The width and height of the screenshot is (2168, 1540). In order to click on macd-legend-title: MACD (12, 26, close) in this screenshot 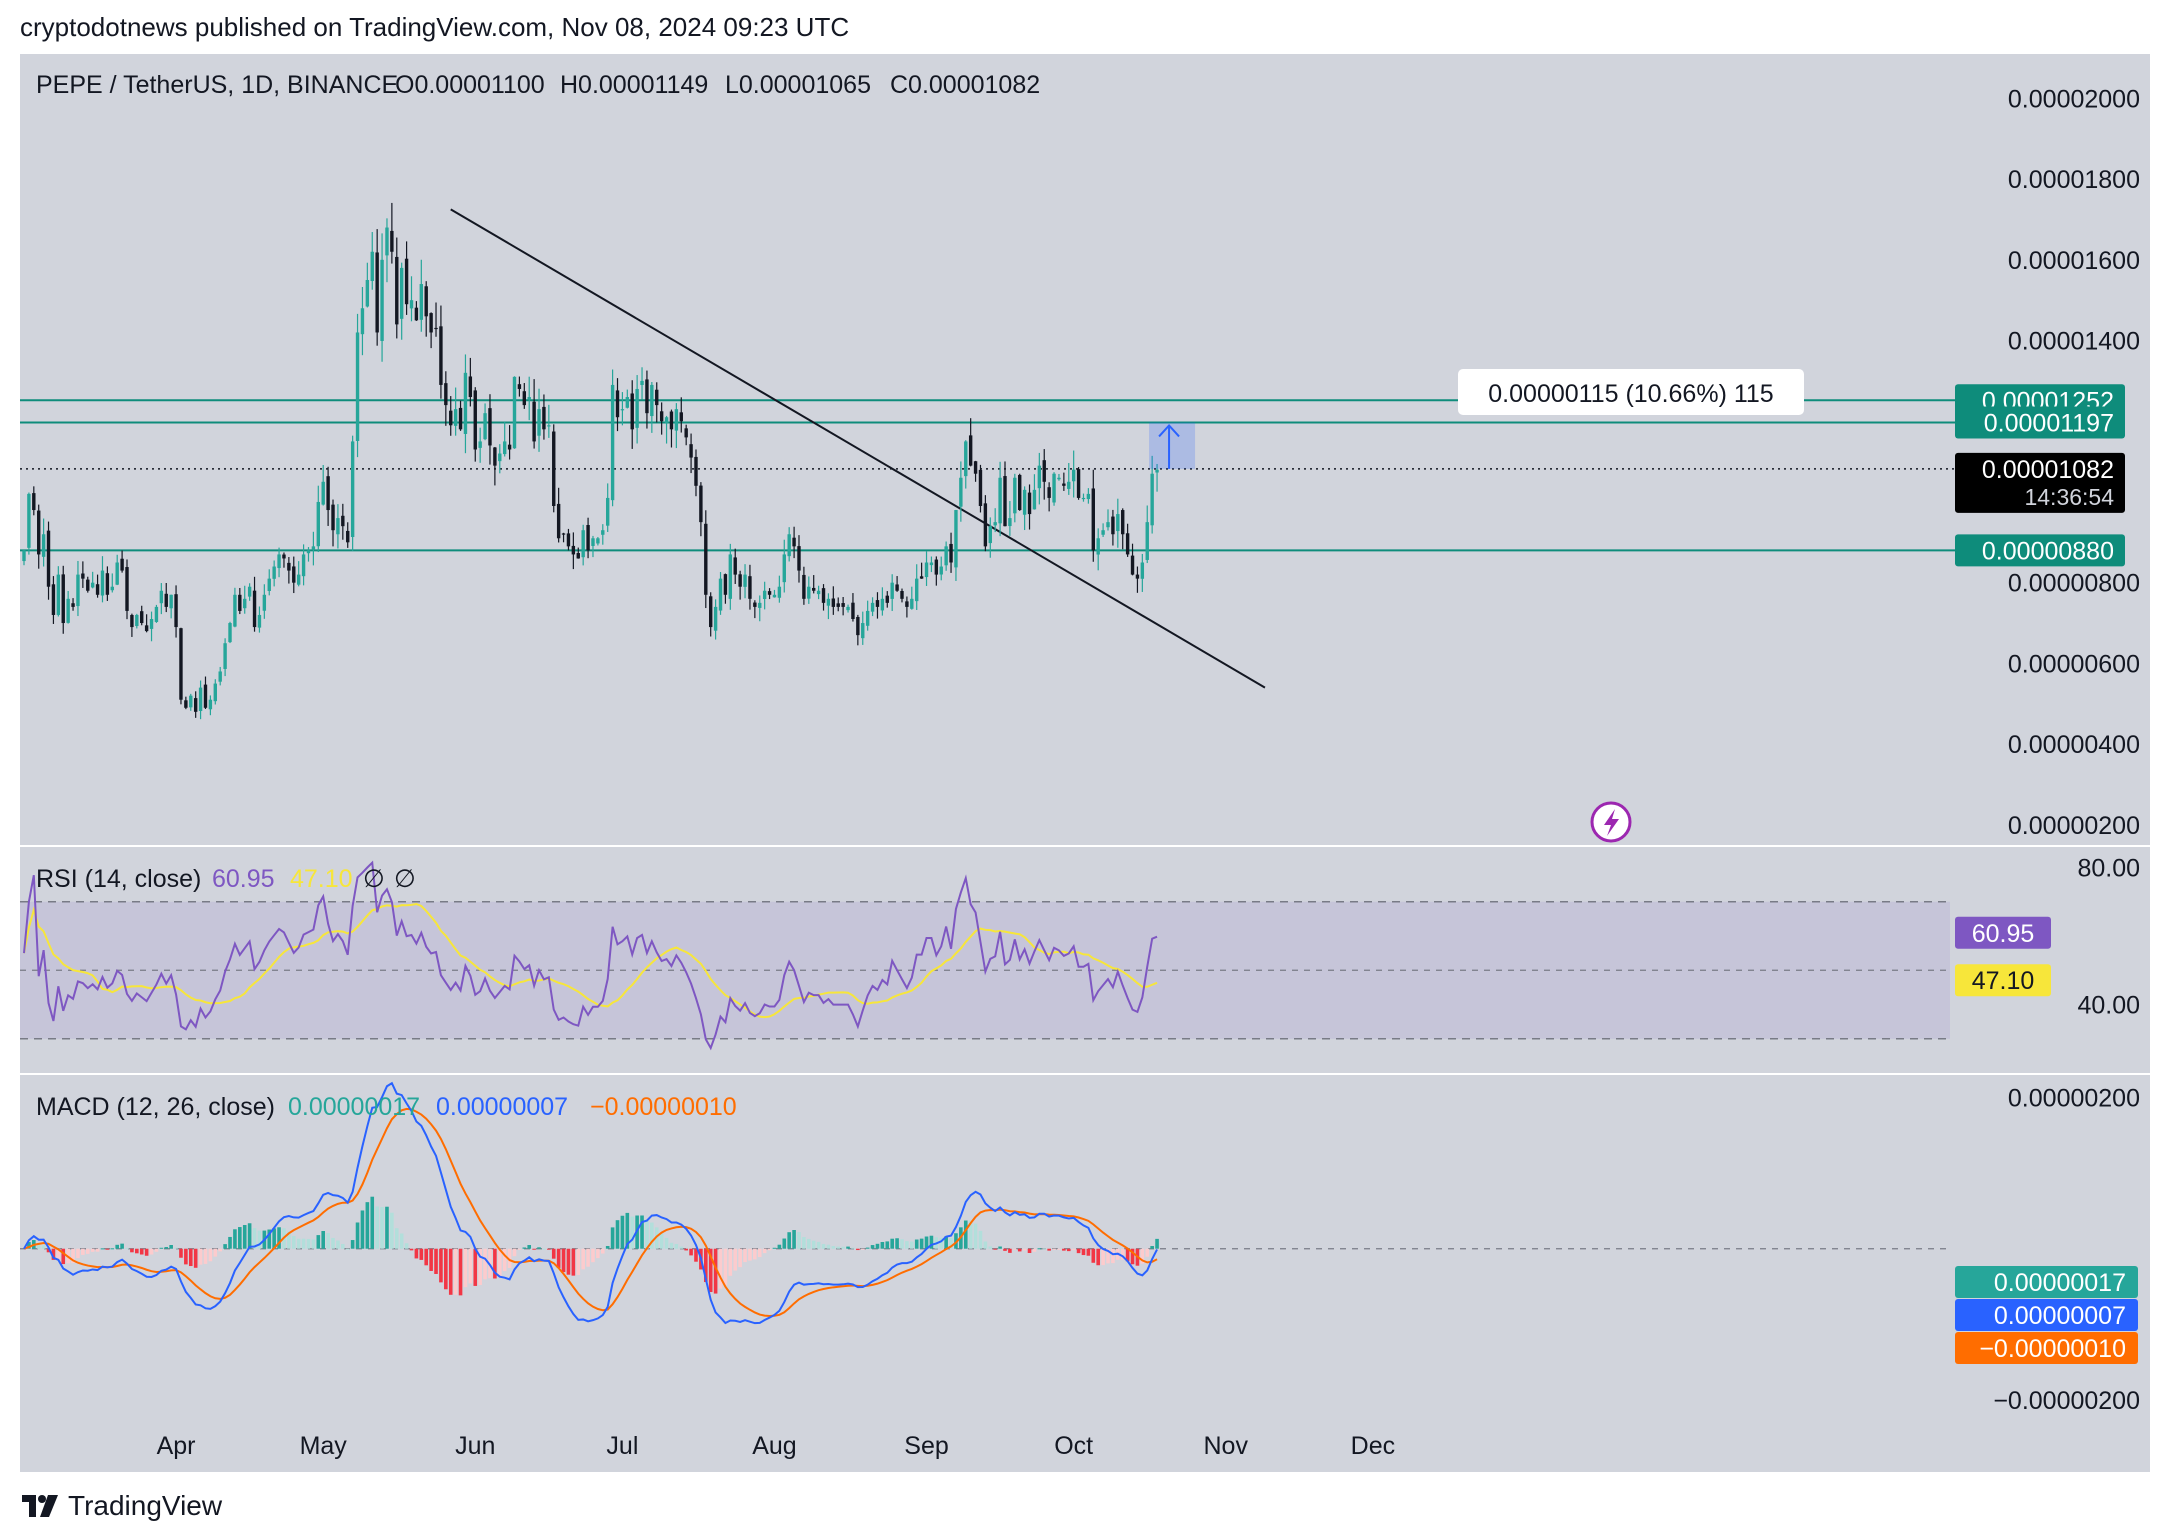, I will do `click(155, 1107)`.